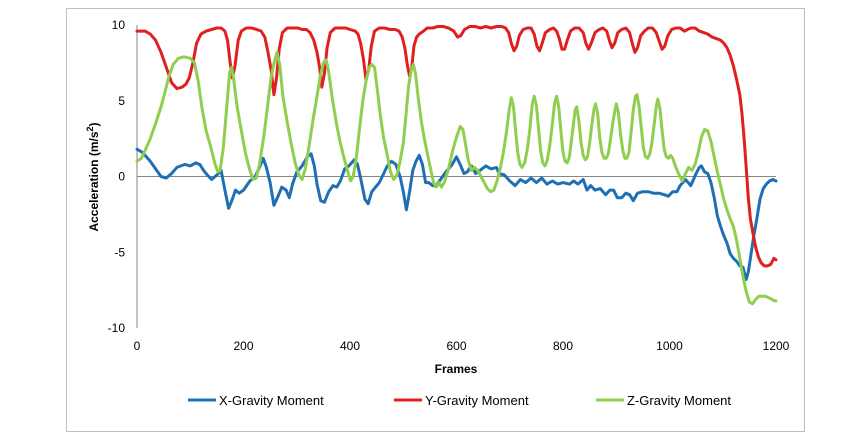 This screenshot has width=860, height=446. I want to click on y-axis-title-main: Acceleration (m/s, so click(94, 181).